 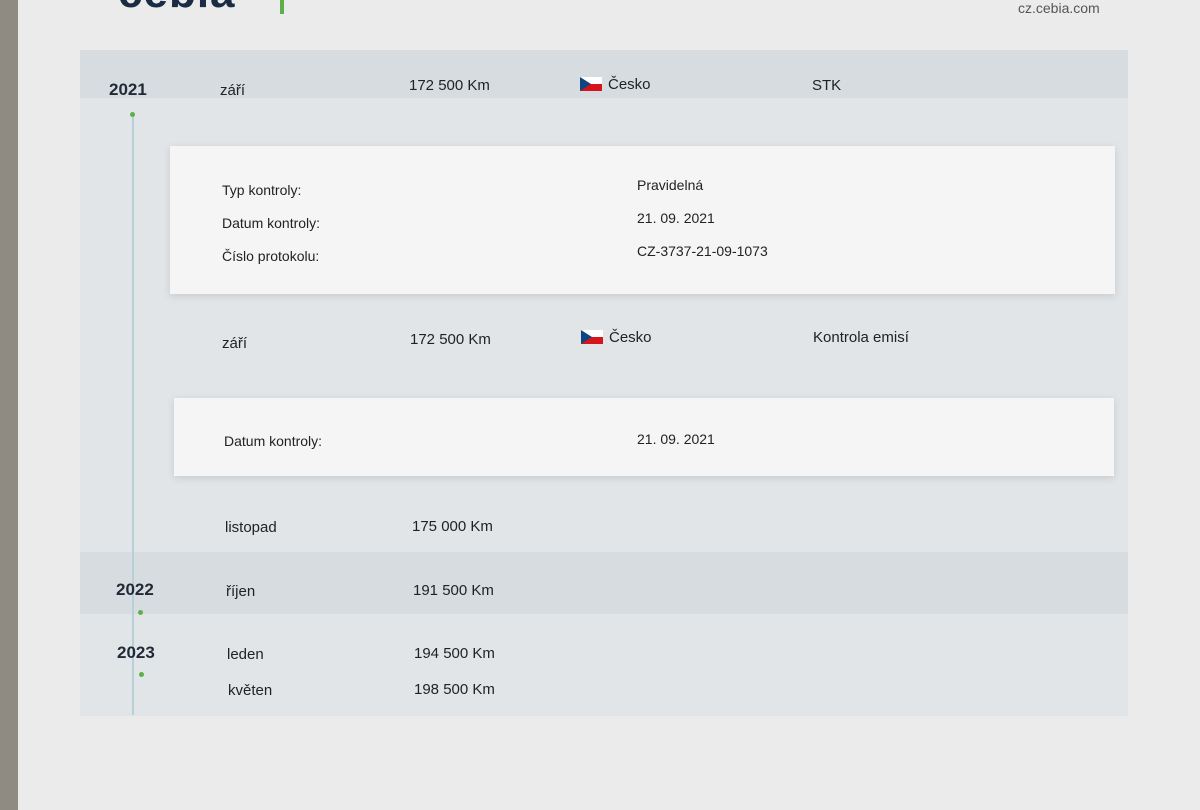 I want to click on mileage: 198 500 Km, so click(x=454, y=689).